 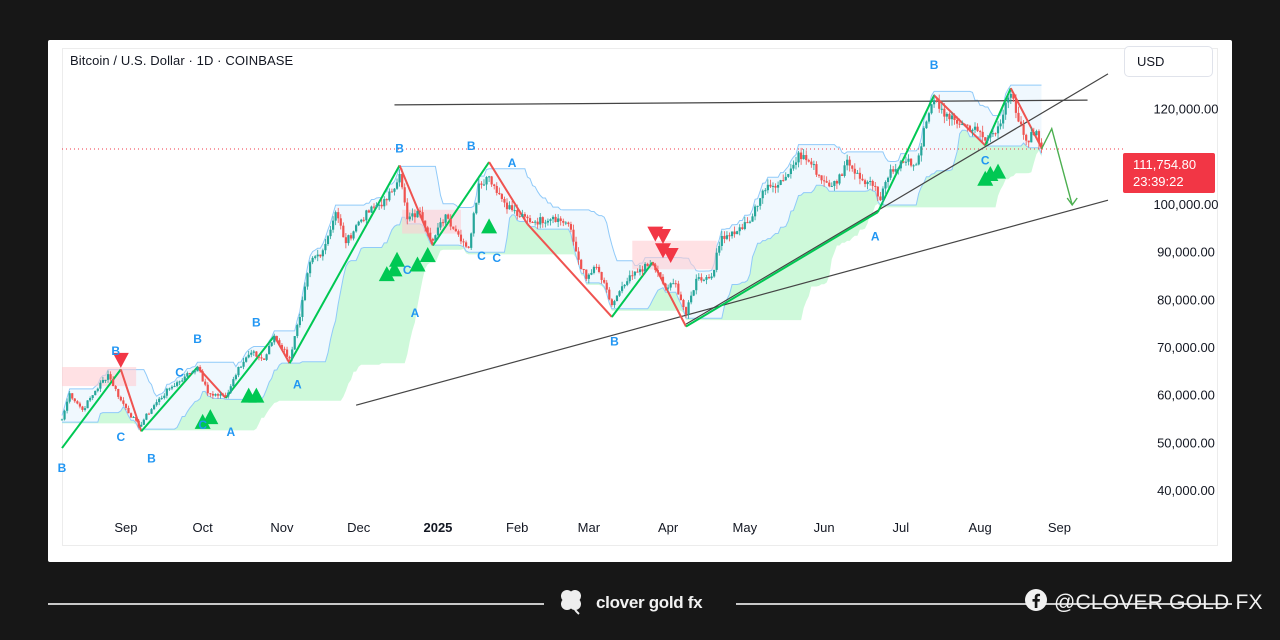 What do you see at coordinates (437, 527) in the screenshot?
I see `x-axis-tick-label: 2025` at bounding box center [437, 527].